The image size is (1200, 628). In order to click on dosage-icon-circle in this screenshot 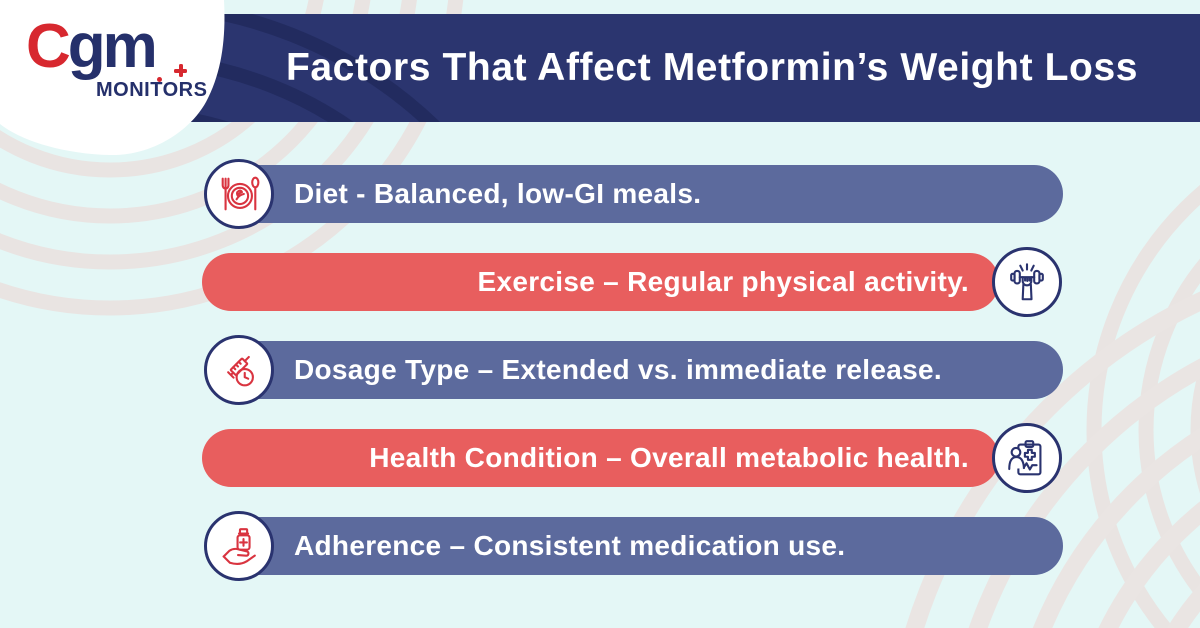, I will do `click(239, 370)`.